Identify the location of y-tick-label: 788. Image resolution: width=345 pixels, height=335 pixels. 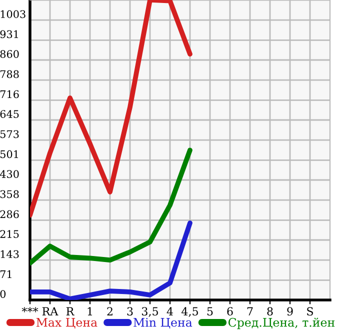
(9, 74).